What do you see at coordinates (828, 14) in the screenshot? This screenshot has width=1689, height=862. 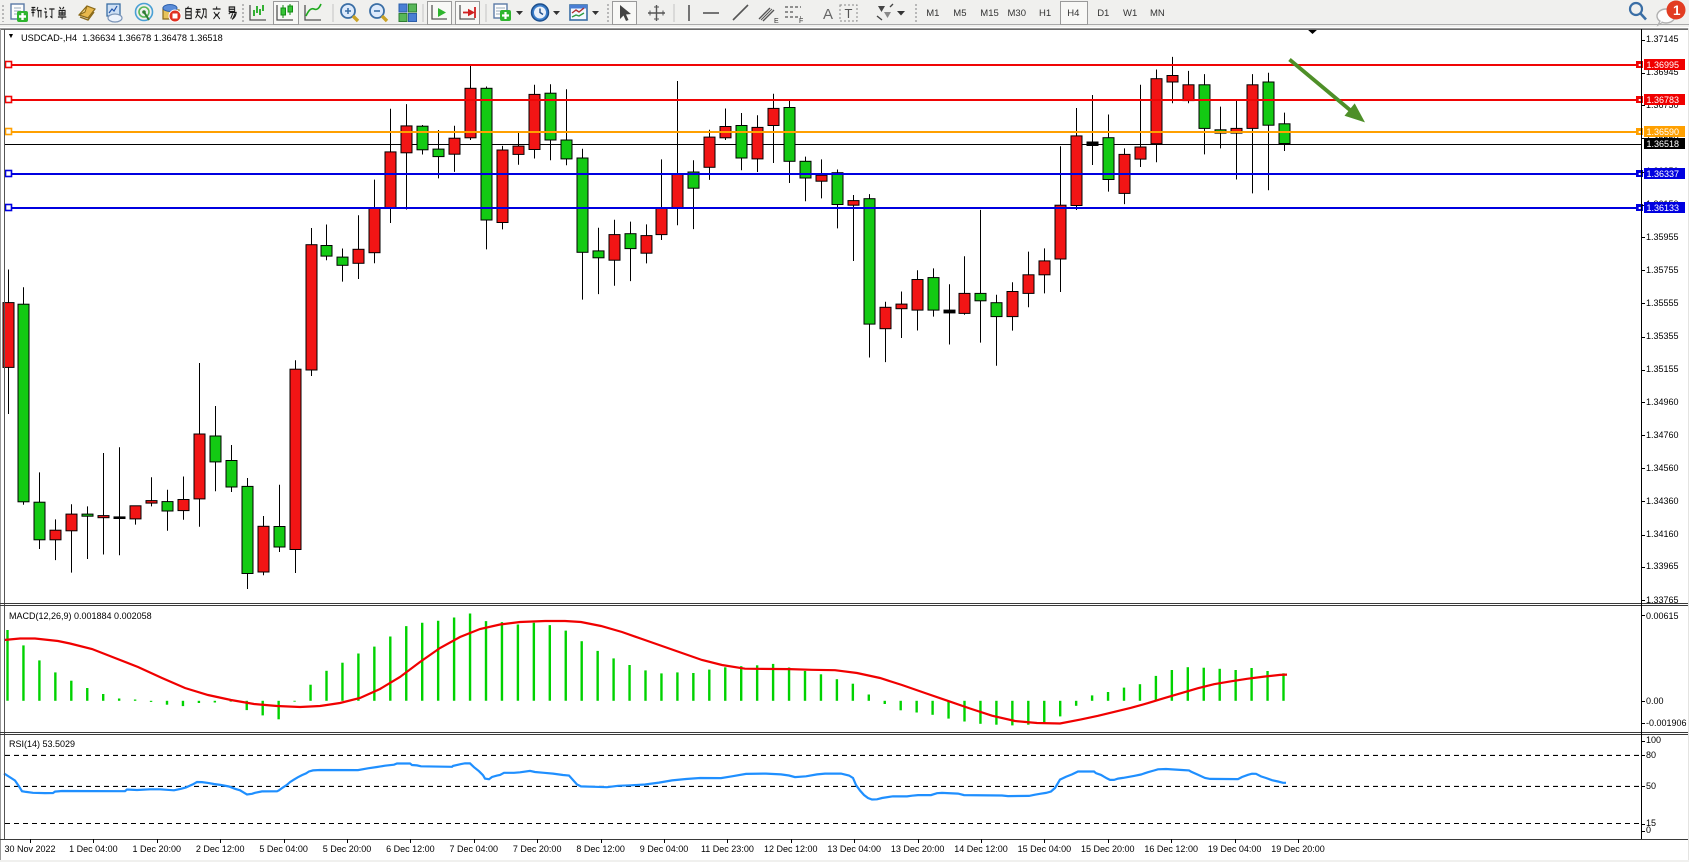 I see `svg-text: A` at bounding box center [828, 14].